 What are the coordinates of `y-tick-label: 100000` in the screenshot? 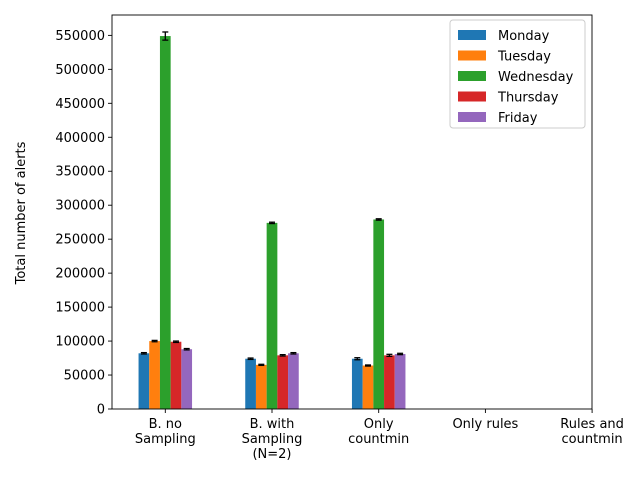 It's located at (80, 342).